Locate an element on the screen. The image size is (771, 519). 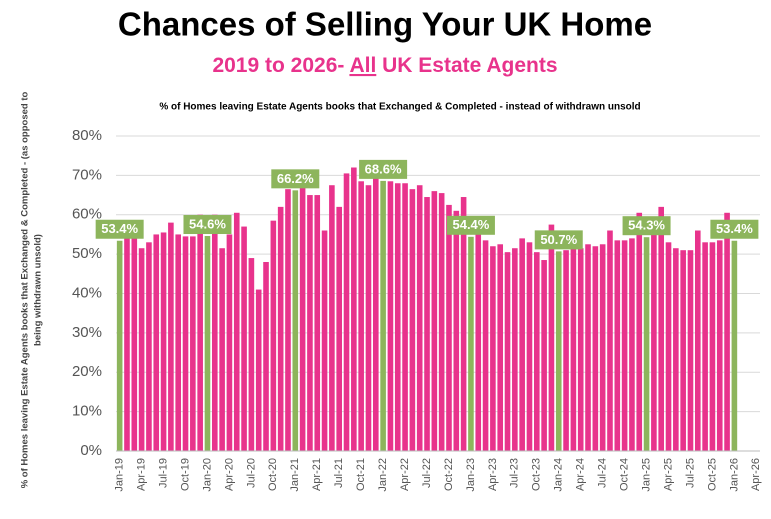
value-label: 53.4% is located at coordinates (119, 228).